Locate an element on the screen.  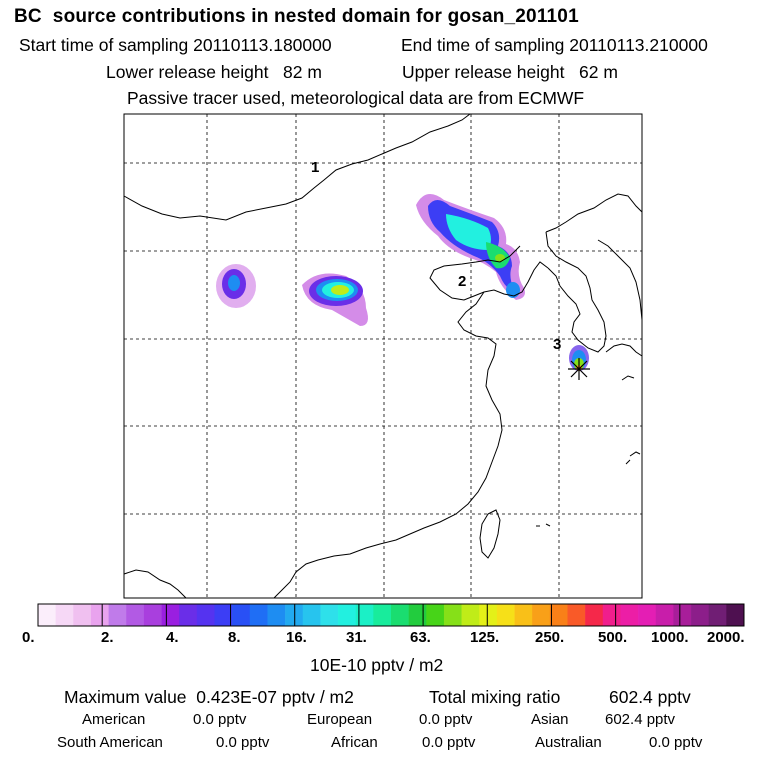
upper-release-height: Upper release height 62 m is located at coordinates (510, 72).